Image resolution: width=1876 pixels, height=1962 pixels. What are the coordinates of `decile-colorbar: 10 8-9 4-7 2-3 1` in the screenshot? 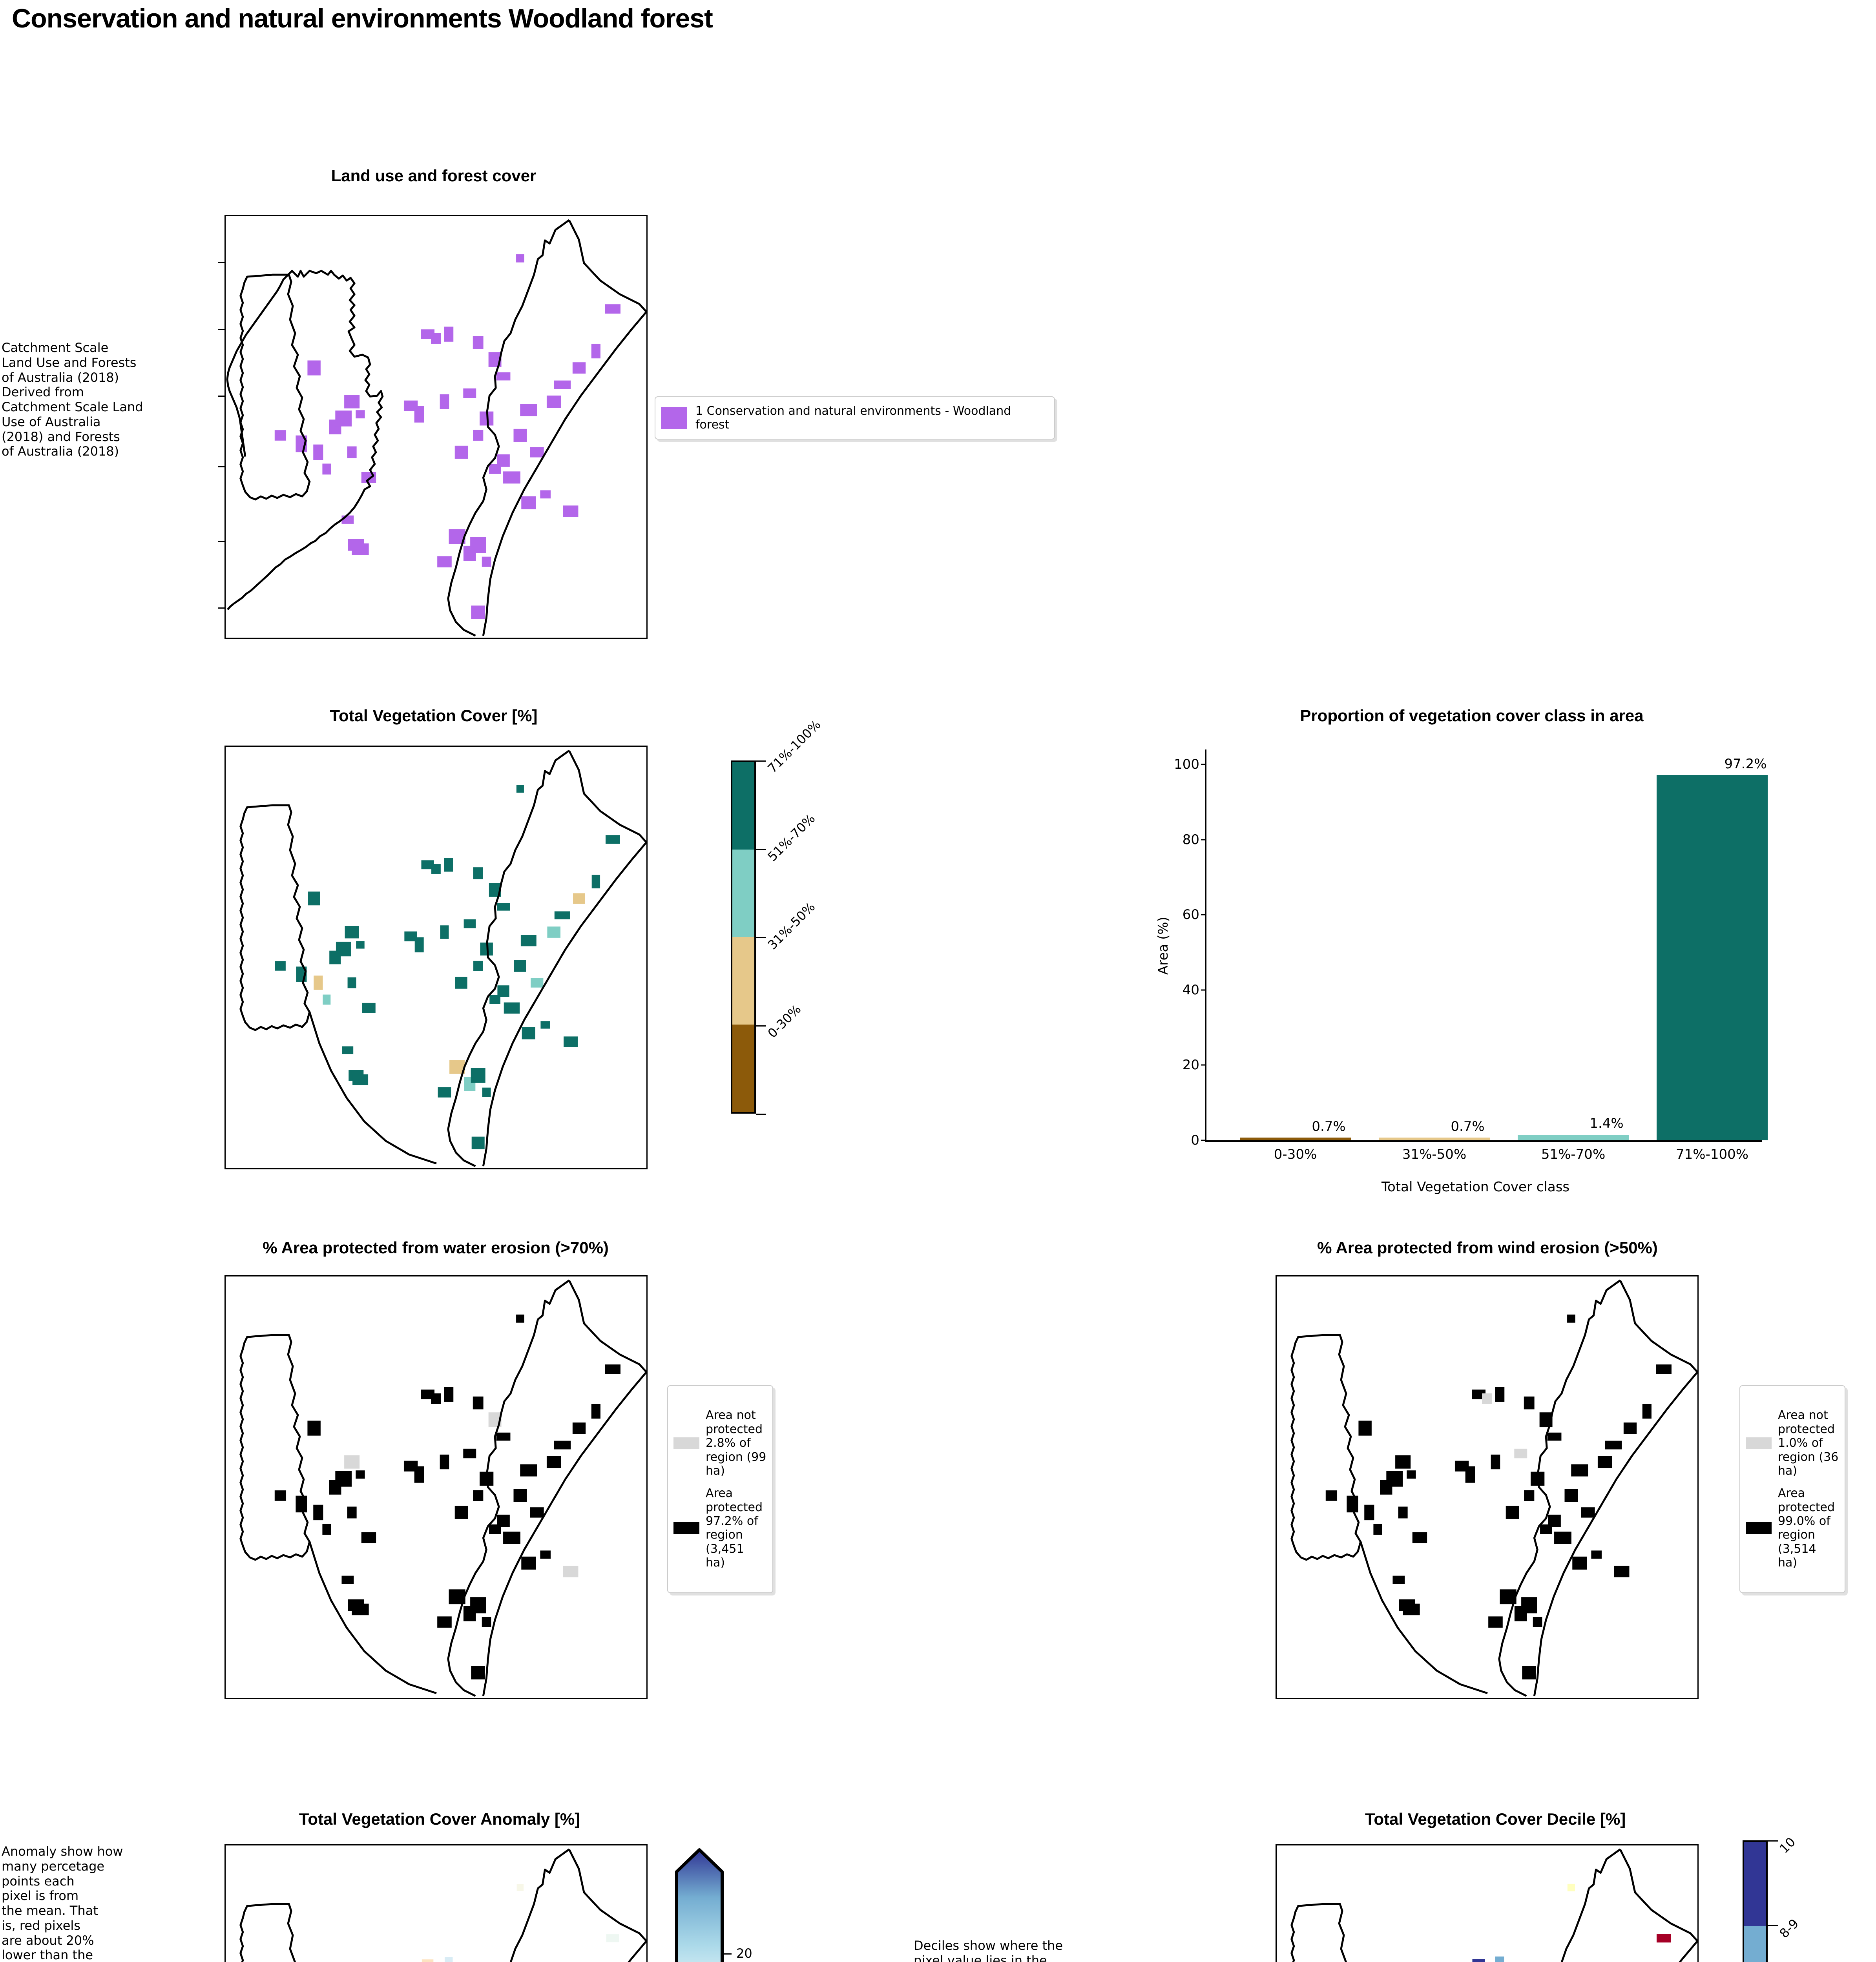 It's located at (1810, 1898).